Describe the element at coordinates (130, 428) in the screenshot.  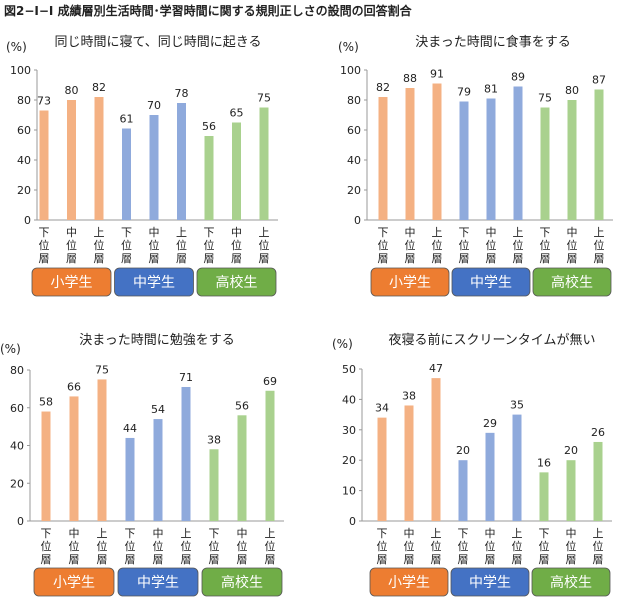
I see `data-label: 44` at that location.